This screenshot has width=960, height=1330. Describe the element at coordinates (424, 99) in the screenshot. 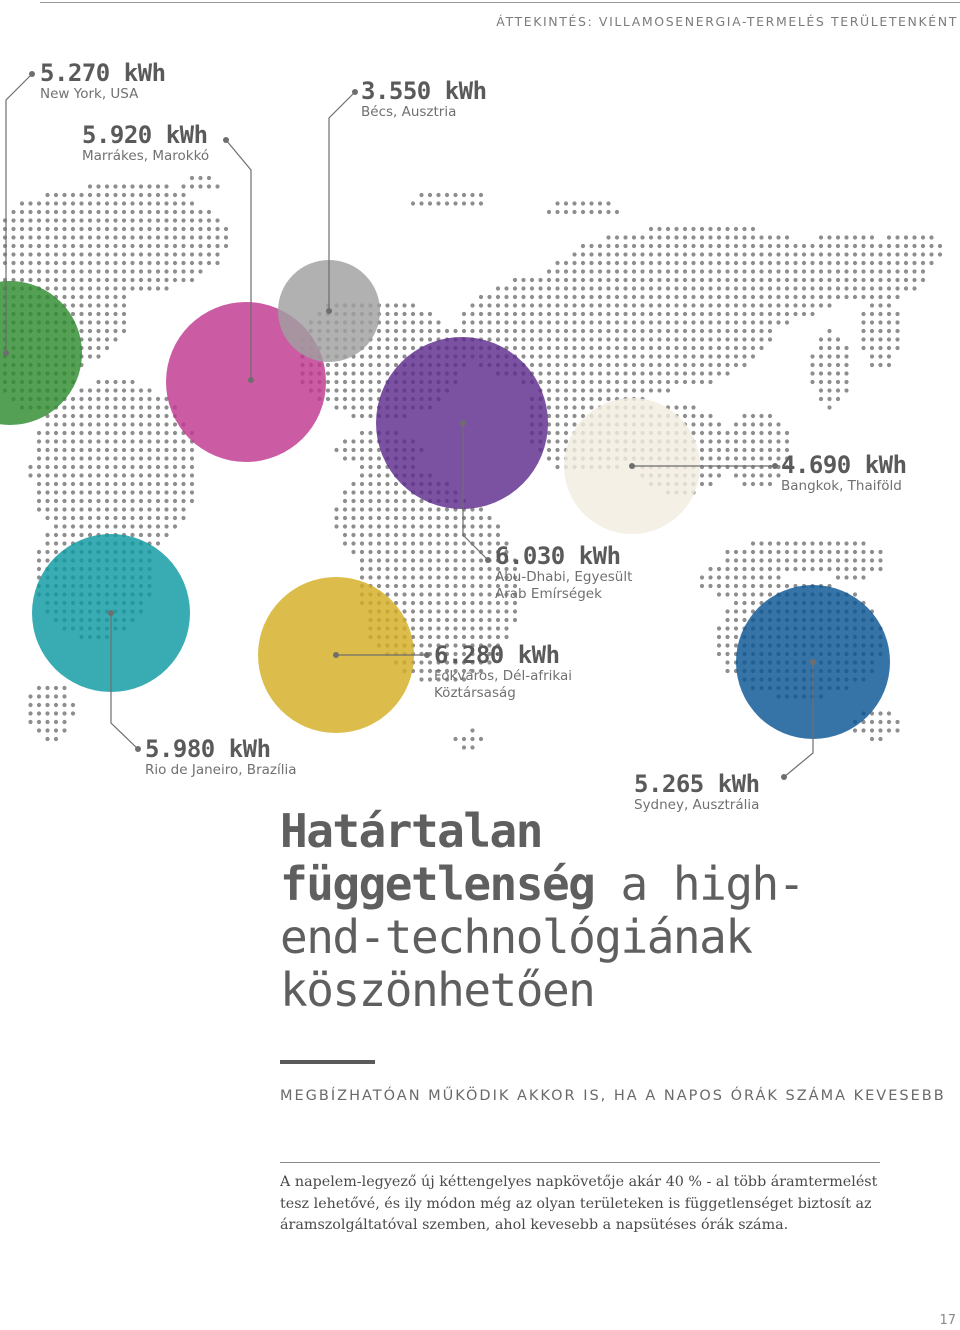

I see `callout-vienna: 3.550 kWh Bécs, Ausztria` at that location.